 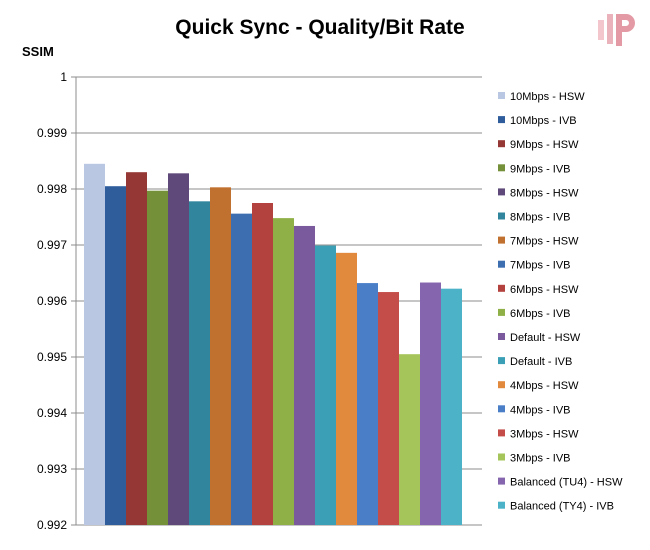 What do you see at coordinates (544, 193) in the screenshot?
I see `legend-label: 8Mbps - HSW` at bounding box center [544, 193].